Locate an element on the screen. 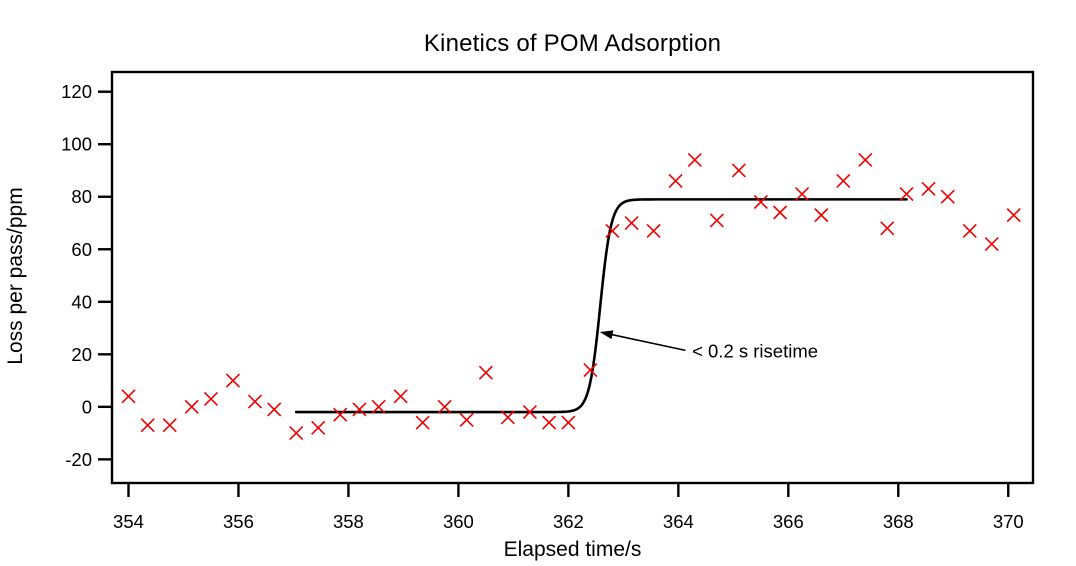 The width and height of the screenshot is (1076, 566). x-tick-label: 370 is located at coordinates (1008, 521).